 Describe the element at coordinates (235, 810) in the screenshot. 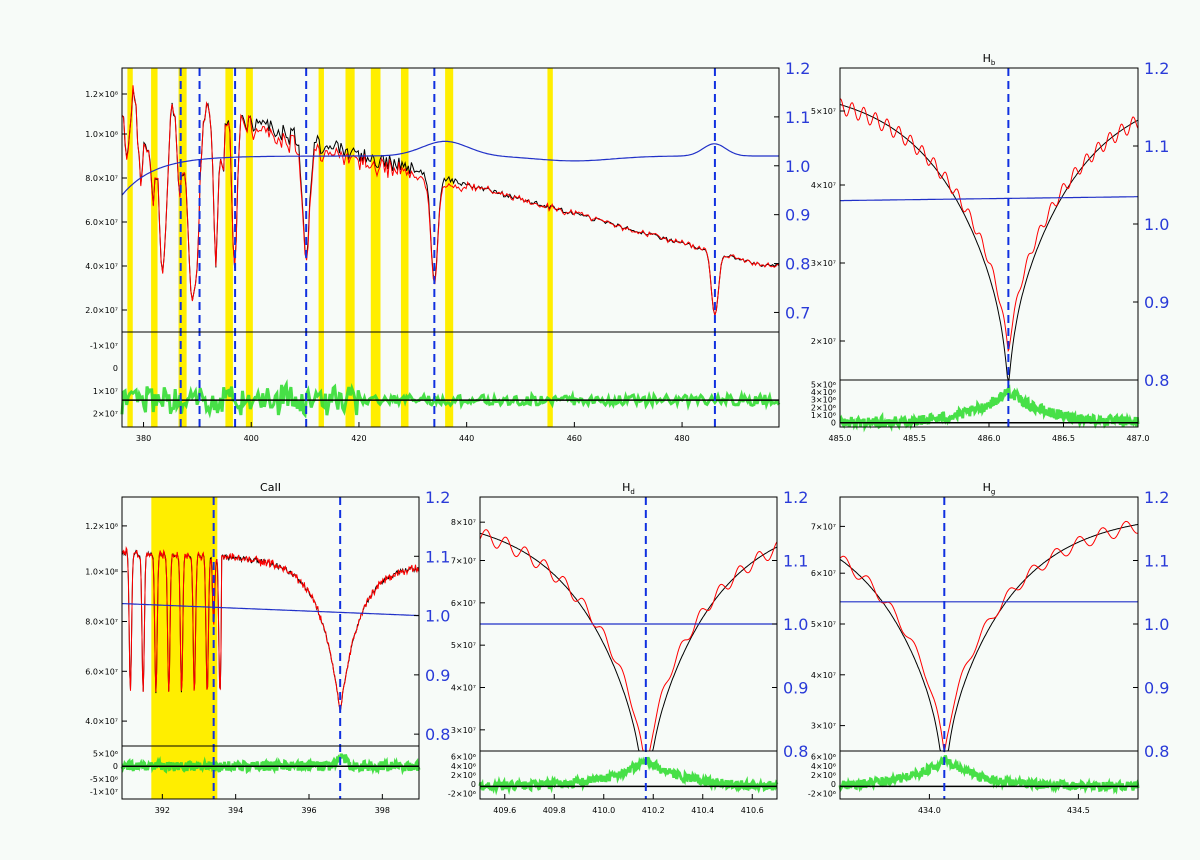

I see `x-tick-label: 394` at that location.